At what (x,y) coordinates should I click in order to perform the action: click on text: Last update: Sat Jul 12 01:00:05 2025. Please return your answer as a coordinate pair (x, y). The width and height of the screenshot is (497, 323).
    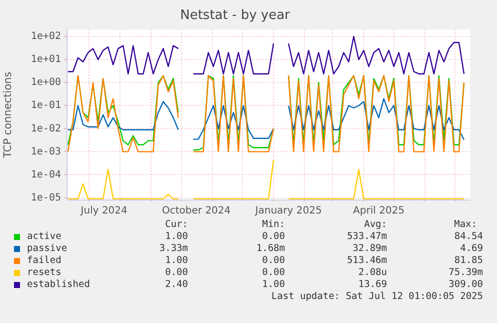
    Looking at the image, I should click on (377, 296).